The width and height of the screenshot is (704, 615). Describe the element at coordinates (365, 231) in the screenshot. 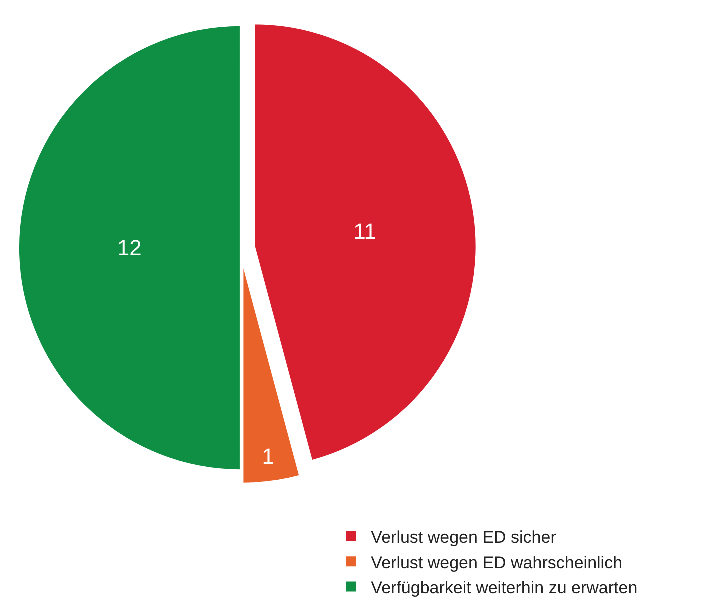

I see `data-label: 11` at that location.